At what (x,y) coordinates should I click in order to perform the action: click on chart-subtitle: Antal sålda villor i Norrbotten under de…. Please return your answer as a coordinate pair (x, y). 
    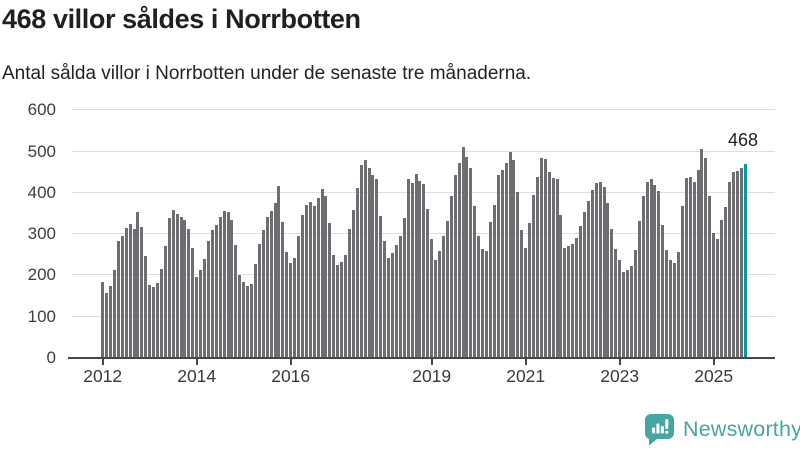
    Looking at the image, I should click on (267, 73).